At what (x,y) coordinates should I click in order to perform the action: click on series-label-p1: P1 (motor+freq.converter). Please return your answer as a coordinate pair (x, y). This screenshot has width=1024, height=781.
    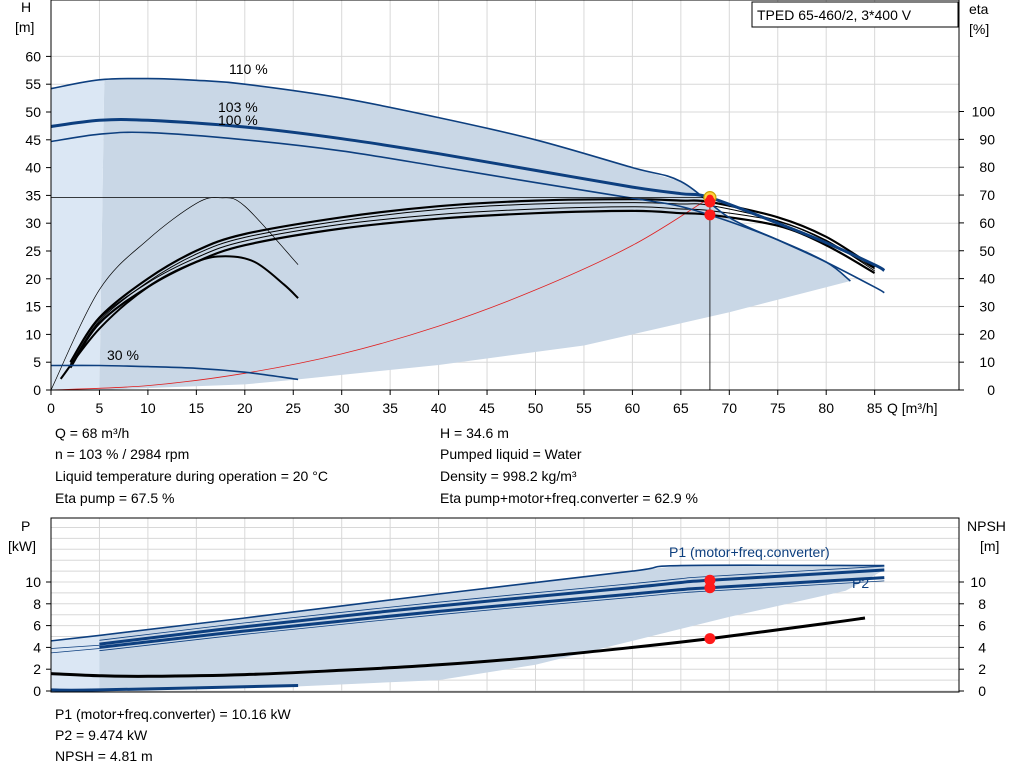
    Looking at the image, I should click on (749, 552).